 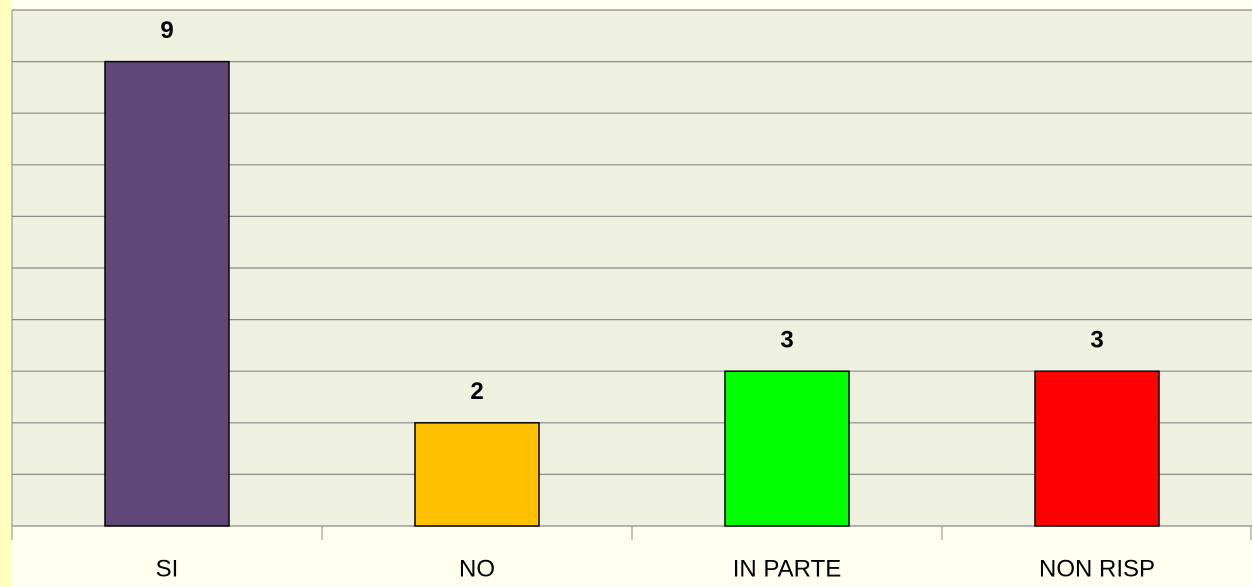 I want to click on x-tick-label: NON RISP, so click(x=1097, y=568).